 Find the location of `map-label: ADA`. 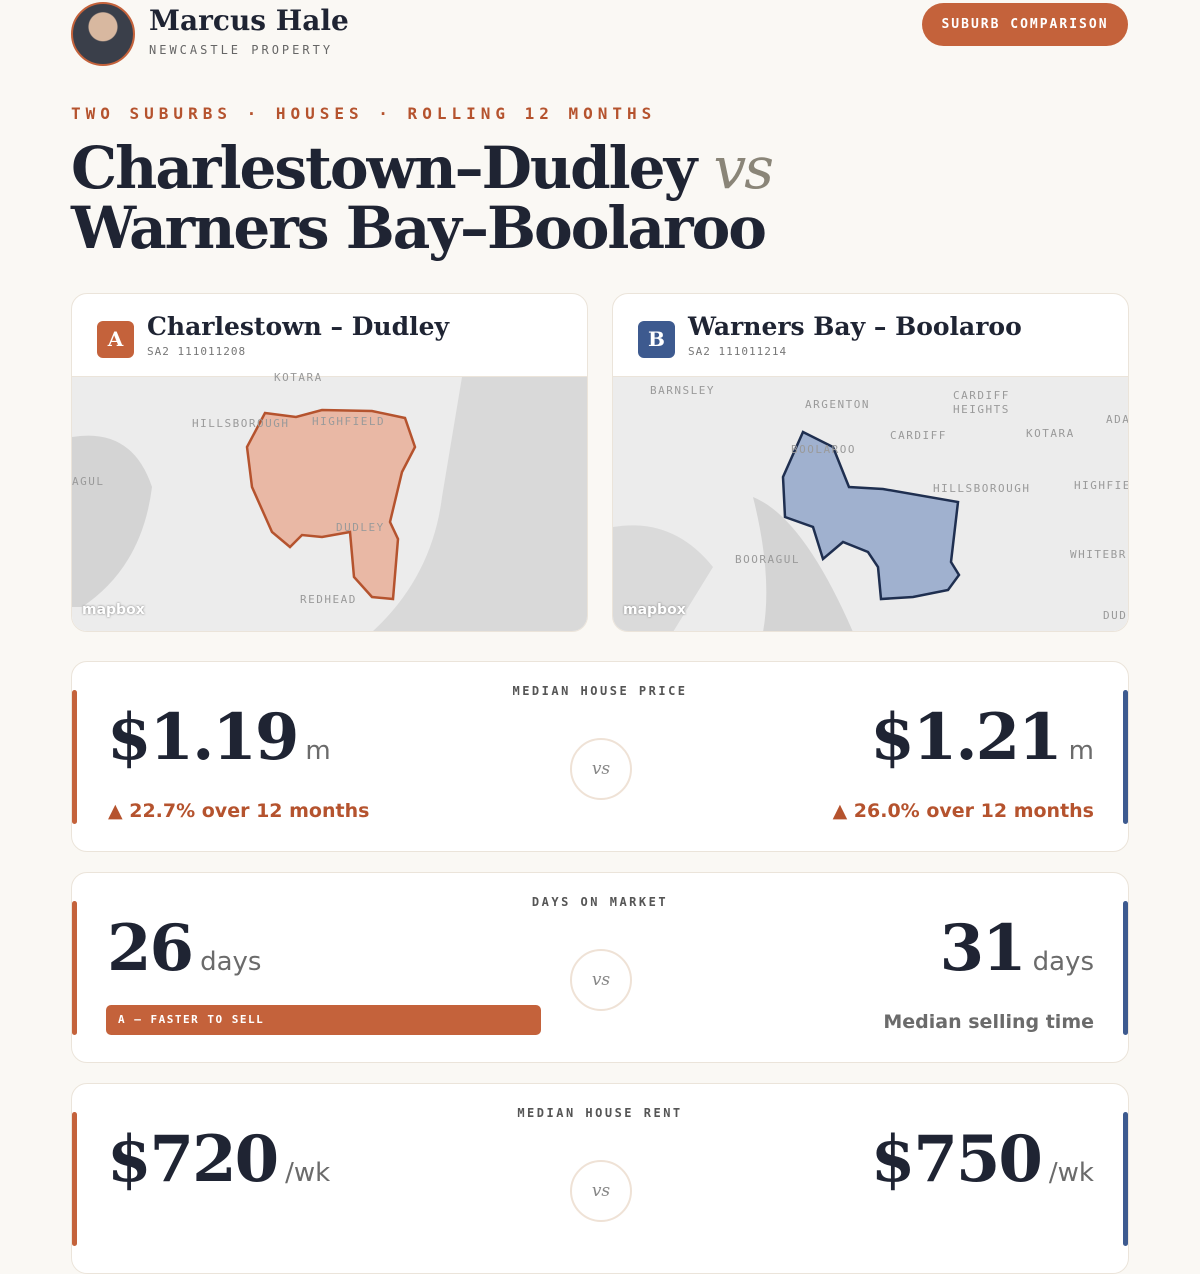

map-label: ADA is located at coordinates (1117, 419).